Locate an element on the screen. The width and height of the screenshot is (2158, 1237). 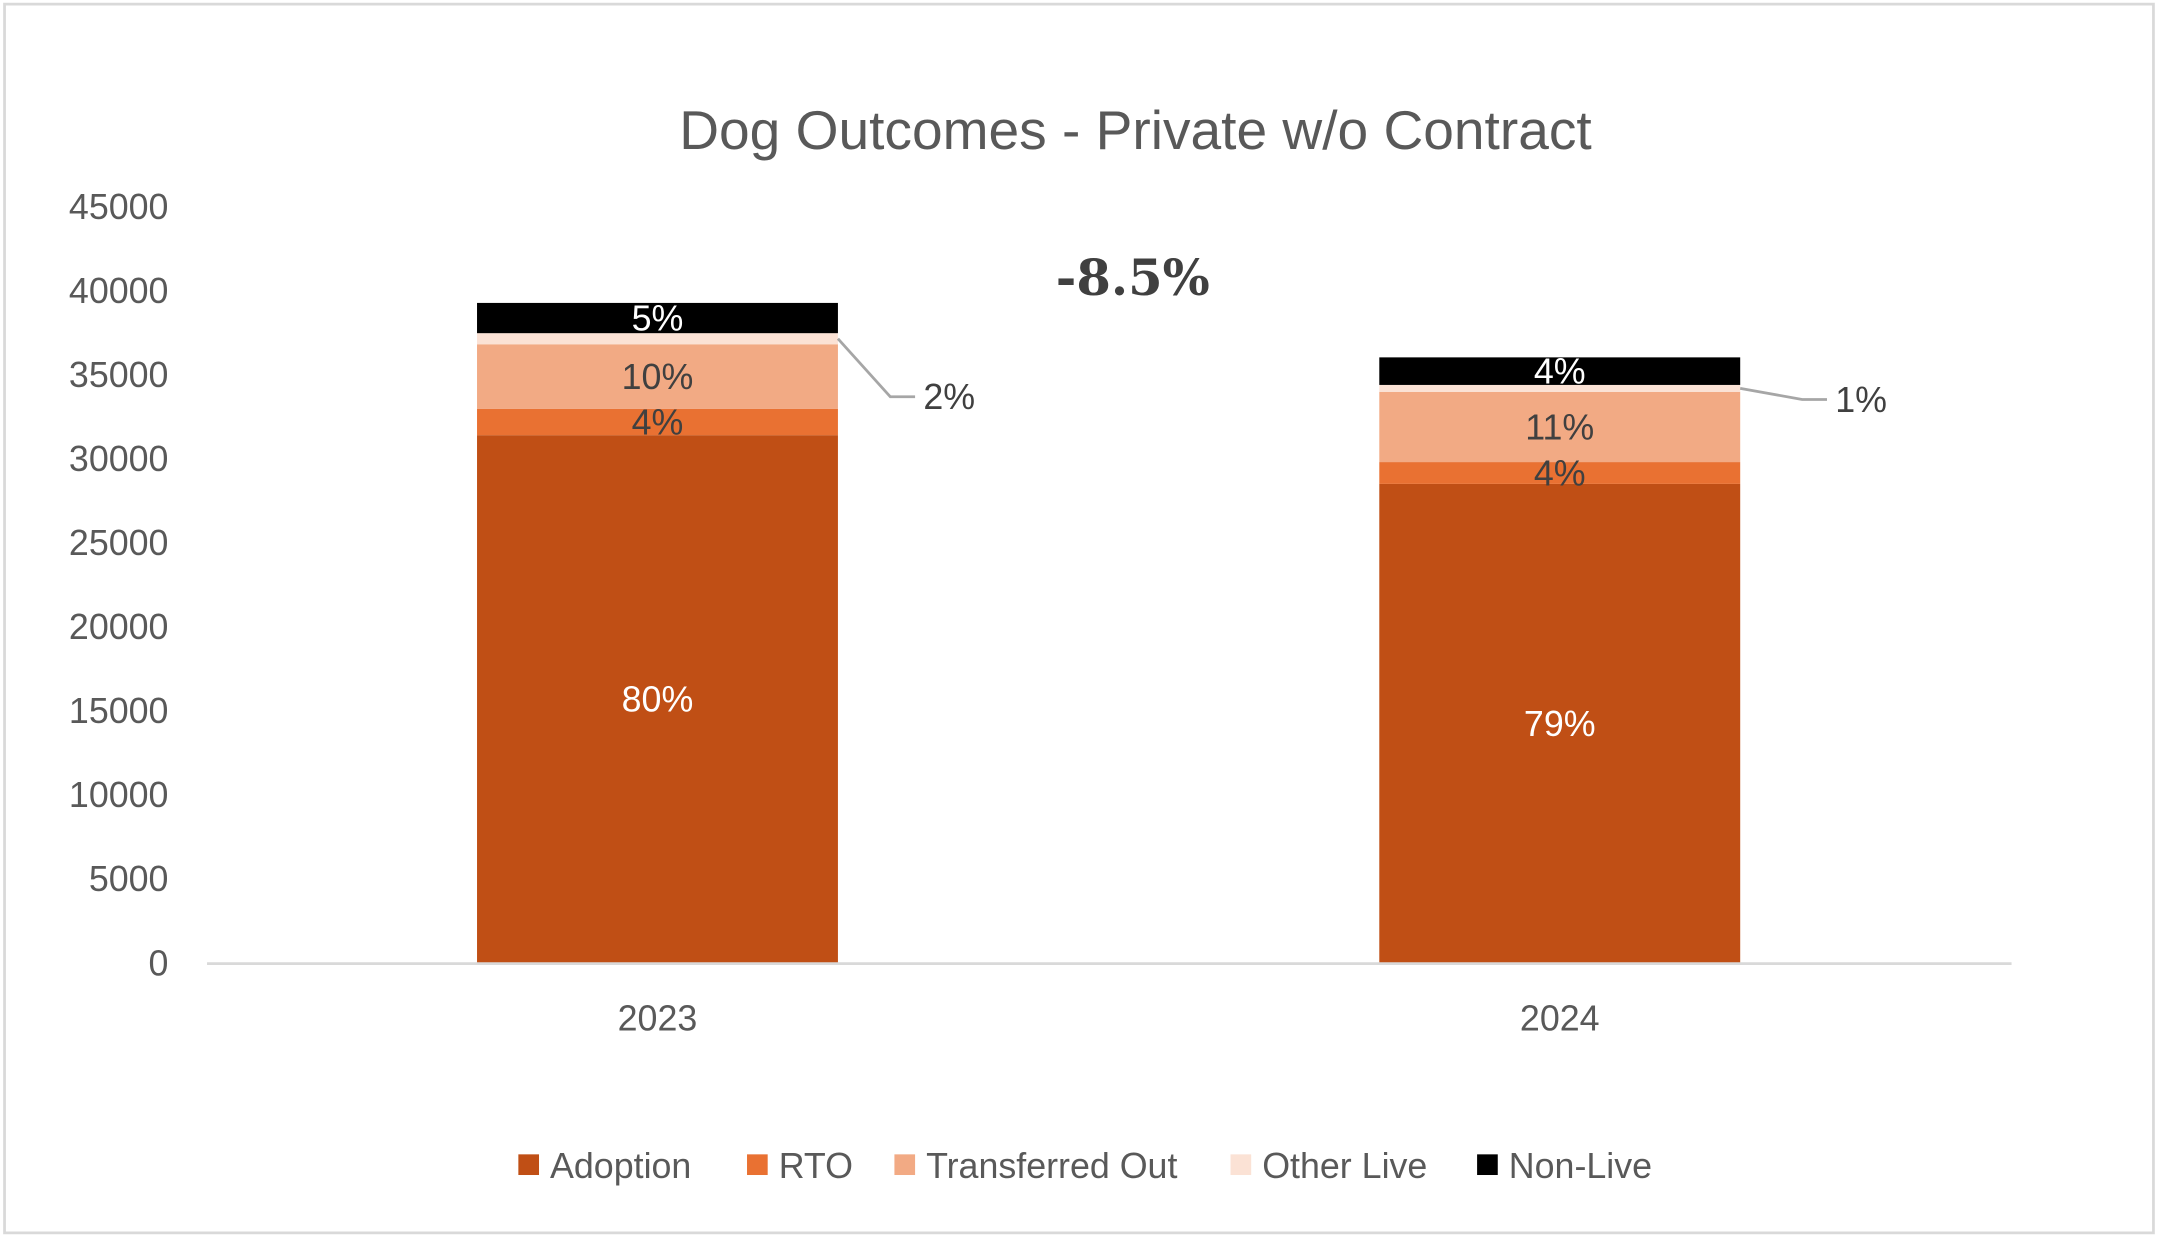
data-label: 11% is located at coordinates (1559, 427).